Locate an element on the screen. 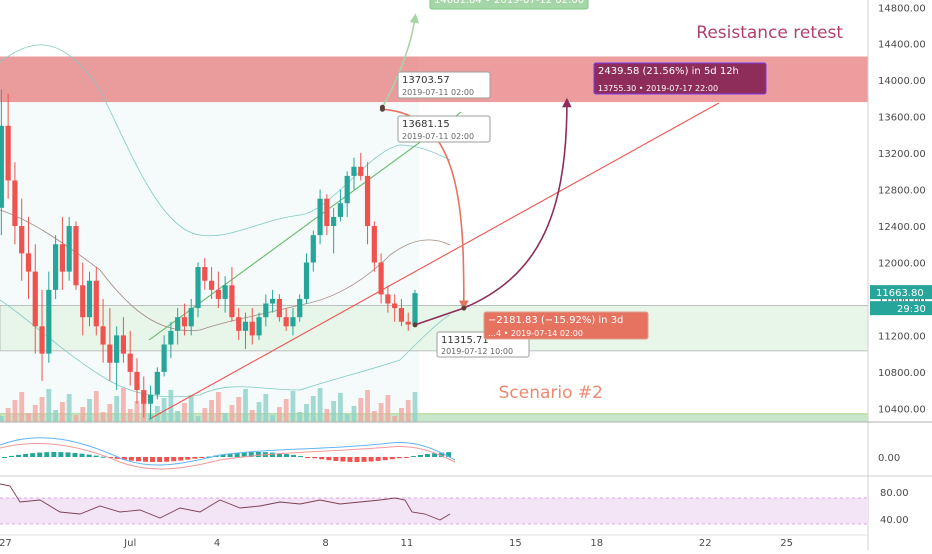 This screenshot has height=554, width=932. drop-label-value: −2181.83 (−15.92%) in 3d is located at coordinates (555, 320).